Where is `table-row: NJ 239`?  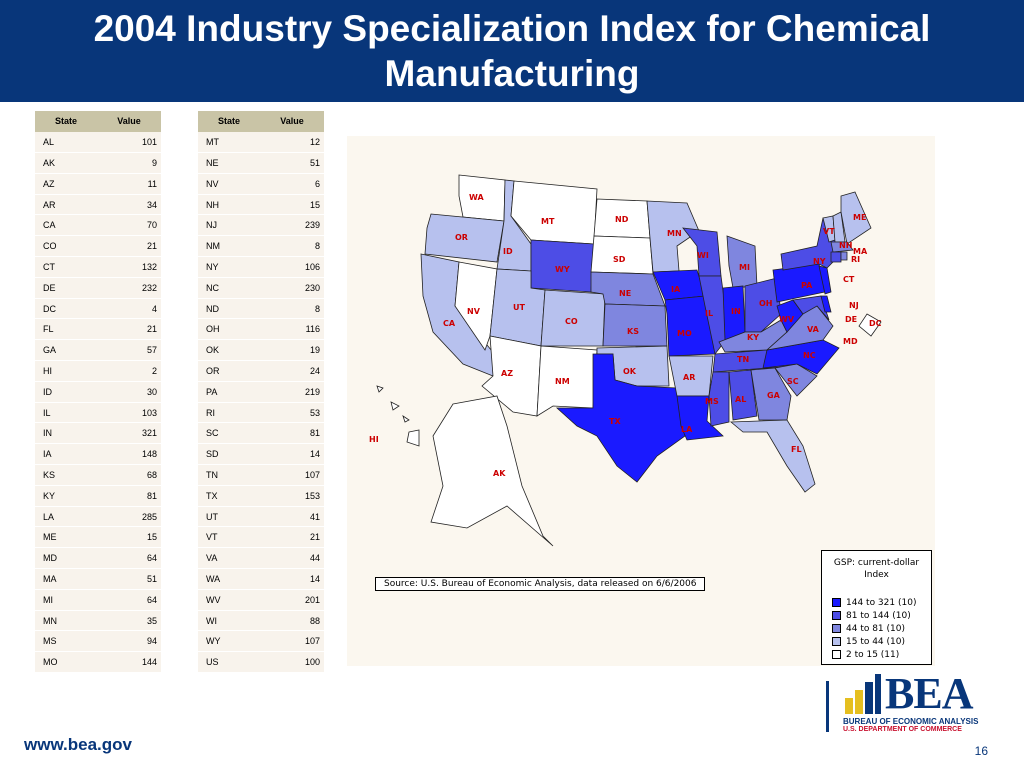
table-row: NJ 239 is located at coordinates (261, 225).